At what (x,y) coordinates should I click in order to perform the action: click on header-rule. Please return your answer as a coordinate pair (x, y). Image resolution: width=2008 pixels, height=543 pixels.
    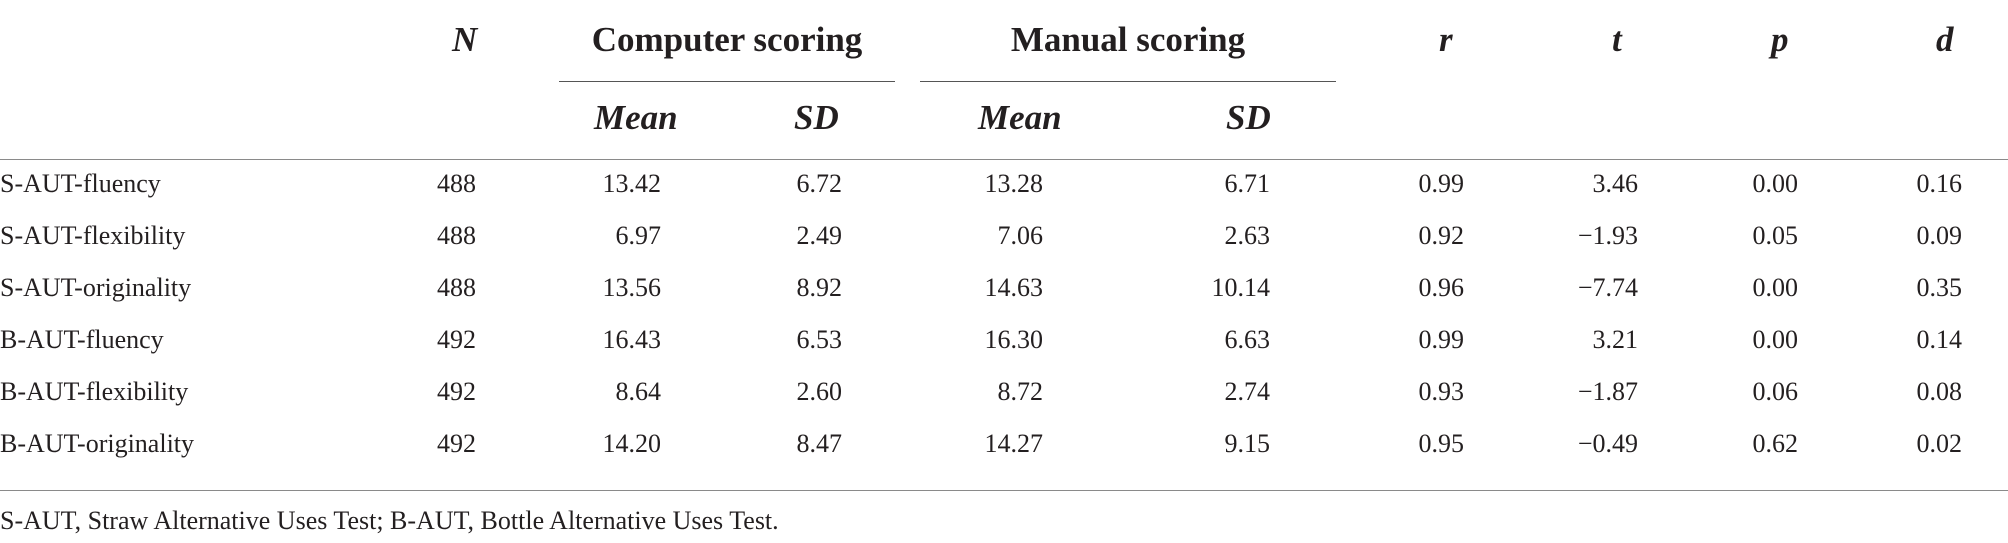
    Looking at the image, I should click on (1004, 159).